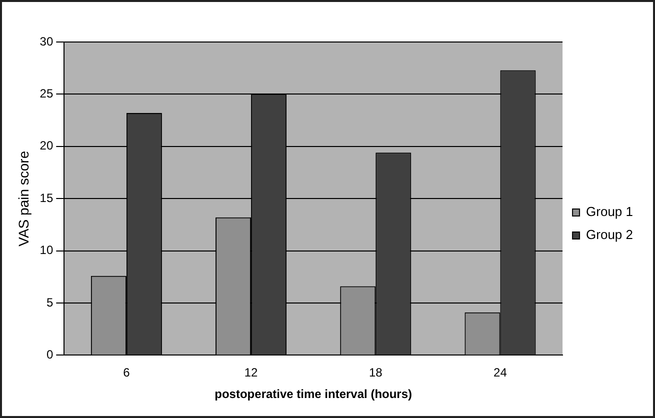  What do you see at coordinates (47, 197) in the screenshot?
I see `y-tick-label: 15` at bounding box center [47, 197].